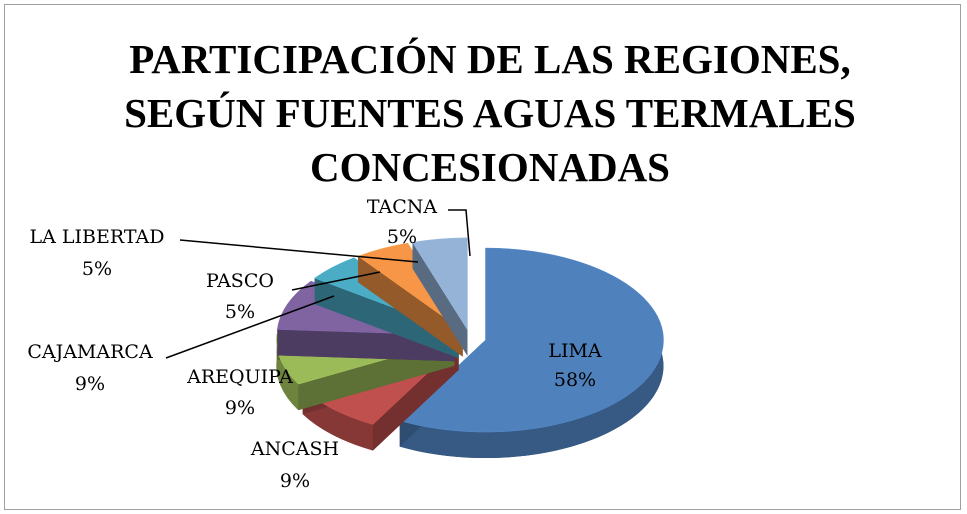  Describe the element at coordinates (240, 281) in the screenshot. I see `category-label: PASCO` at that location.